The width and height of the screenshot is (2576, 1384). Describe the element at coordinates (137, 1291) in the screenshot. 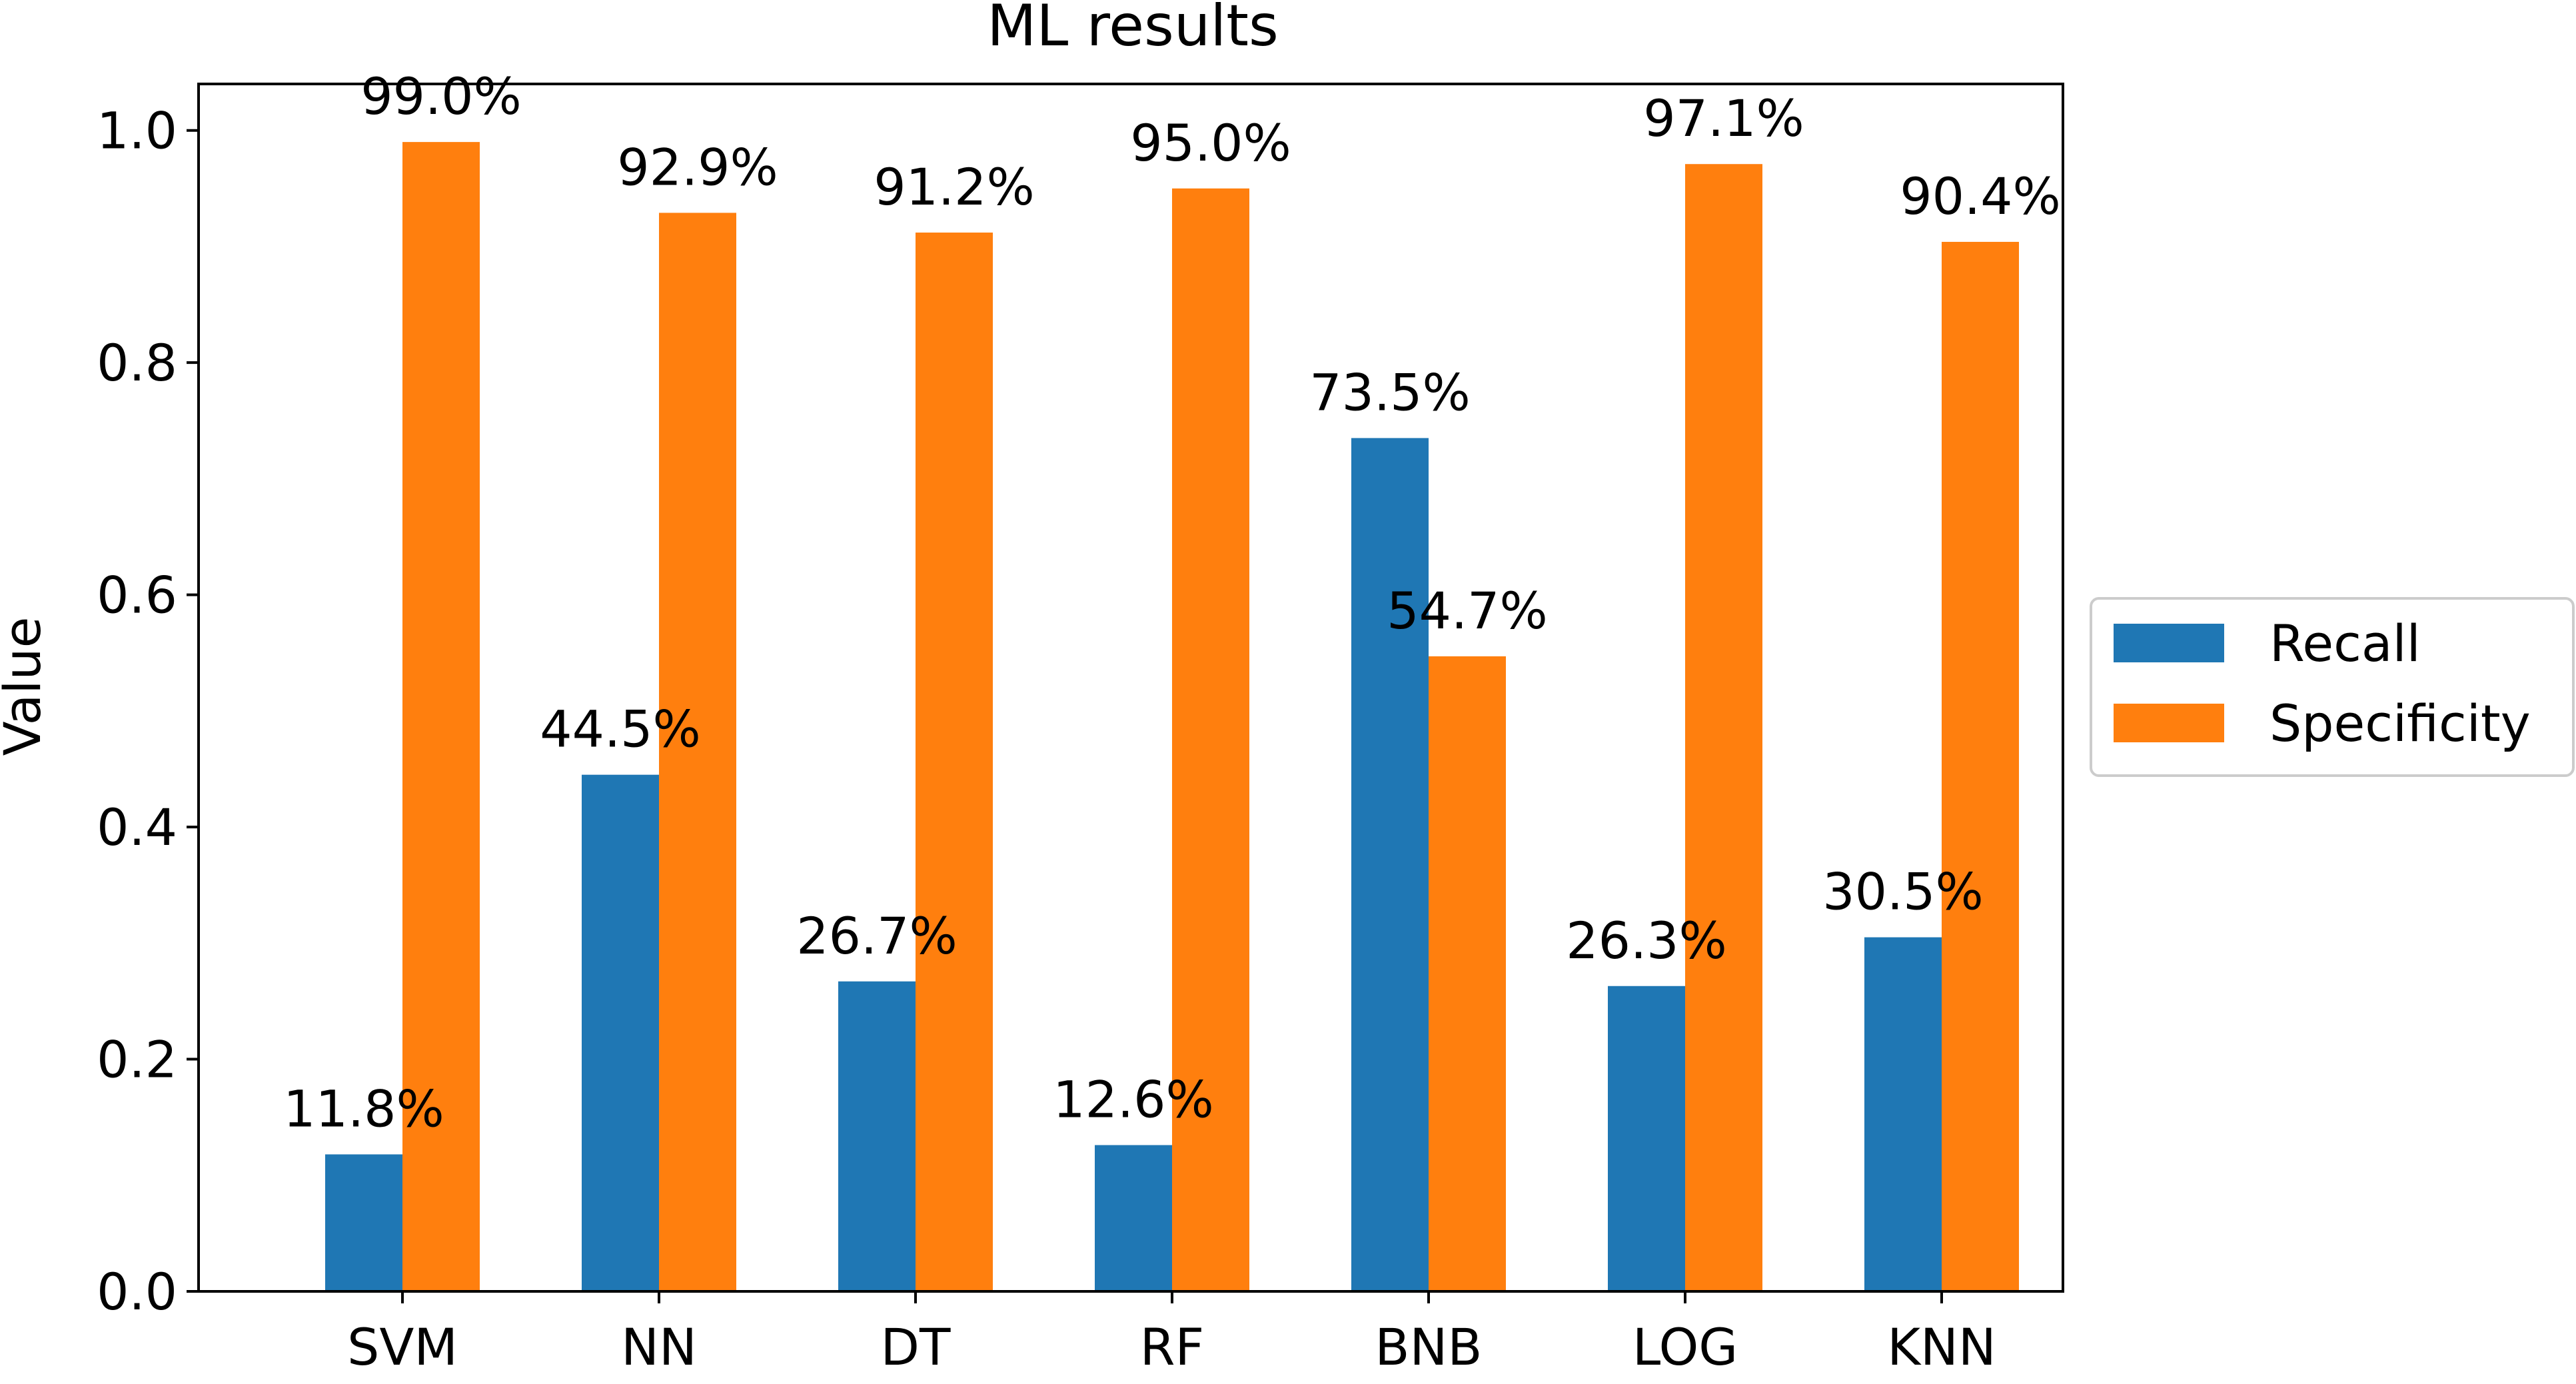

I see `y-tick-label: 0.0` at that location.